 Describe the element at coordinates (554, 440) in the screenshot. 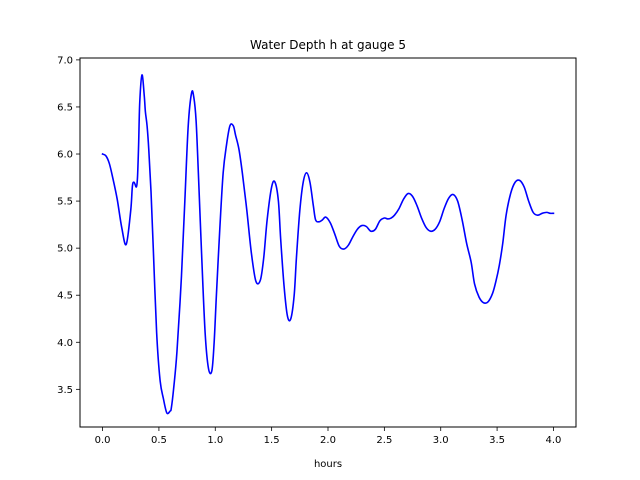

I see `x-tick-label: 4.0` at that location.